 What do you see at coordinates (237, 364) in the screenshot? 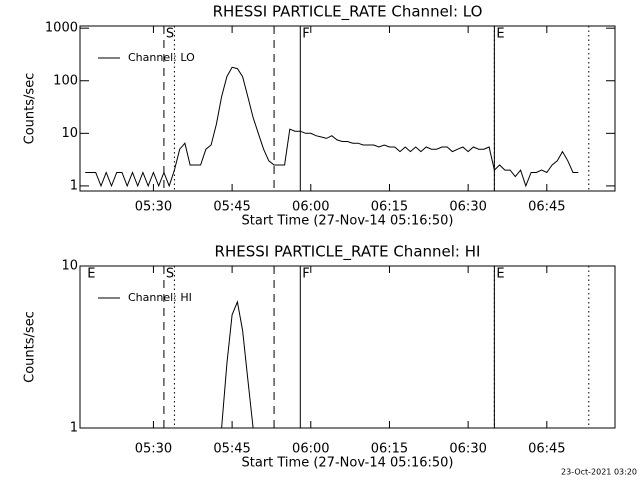
I see `data-line` at bounding box center [237, 364].